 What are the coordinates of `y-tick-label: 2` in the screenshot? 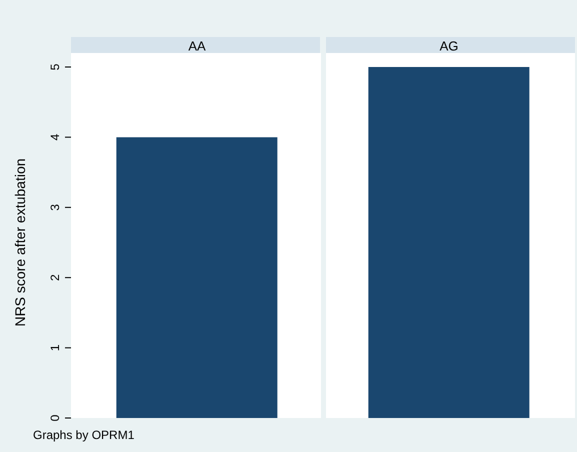 It's located at (55, 277).